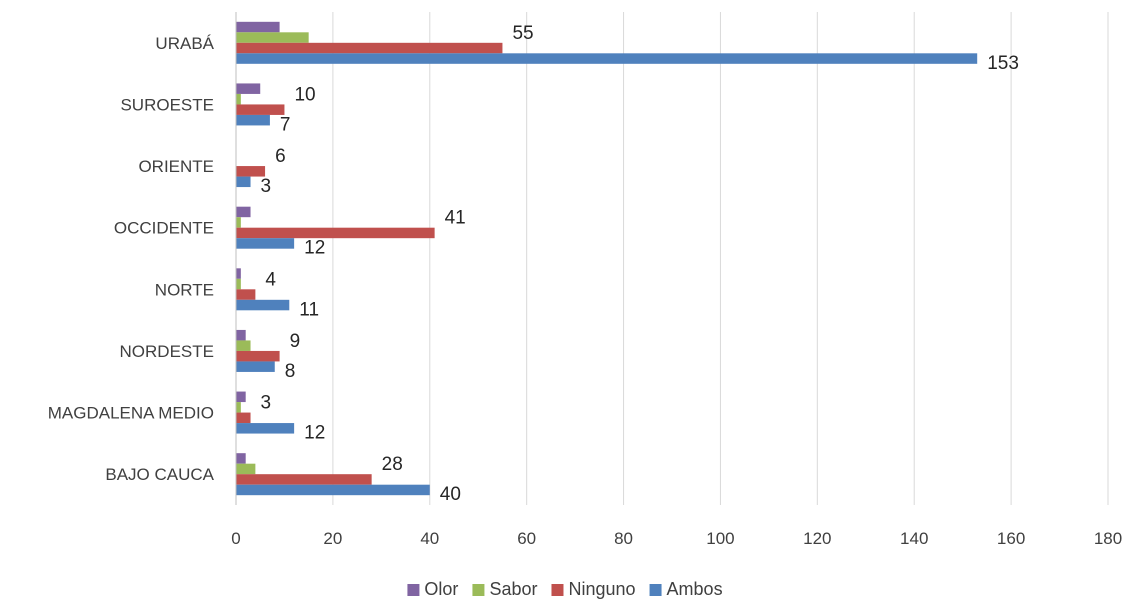 This screenshot has height=607, width=1130. Describe the element at coordinates (159, 474) in the screenshot. I see `category-label-bajo-cauca: BAJO CAUCA` at that location.